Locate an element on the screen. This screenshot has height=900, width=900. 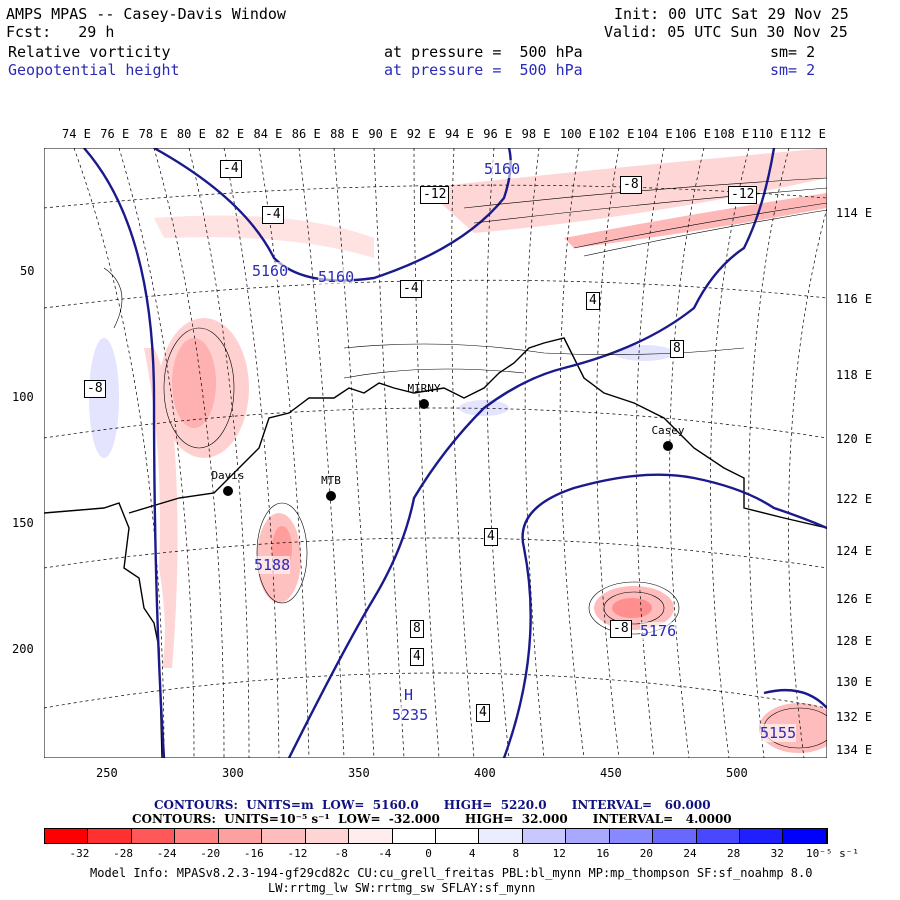
colorbar is located at coordinates (436, 836).